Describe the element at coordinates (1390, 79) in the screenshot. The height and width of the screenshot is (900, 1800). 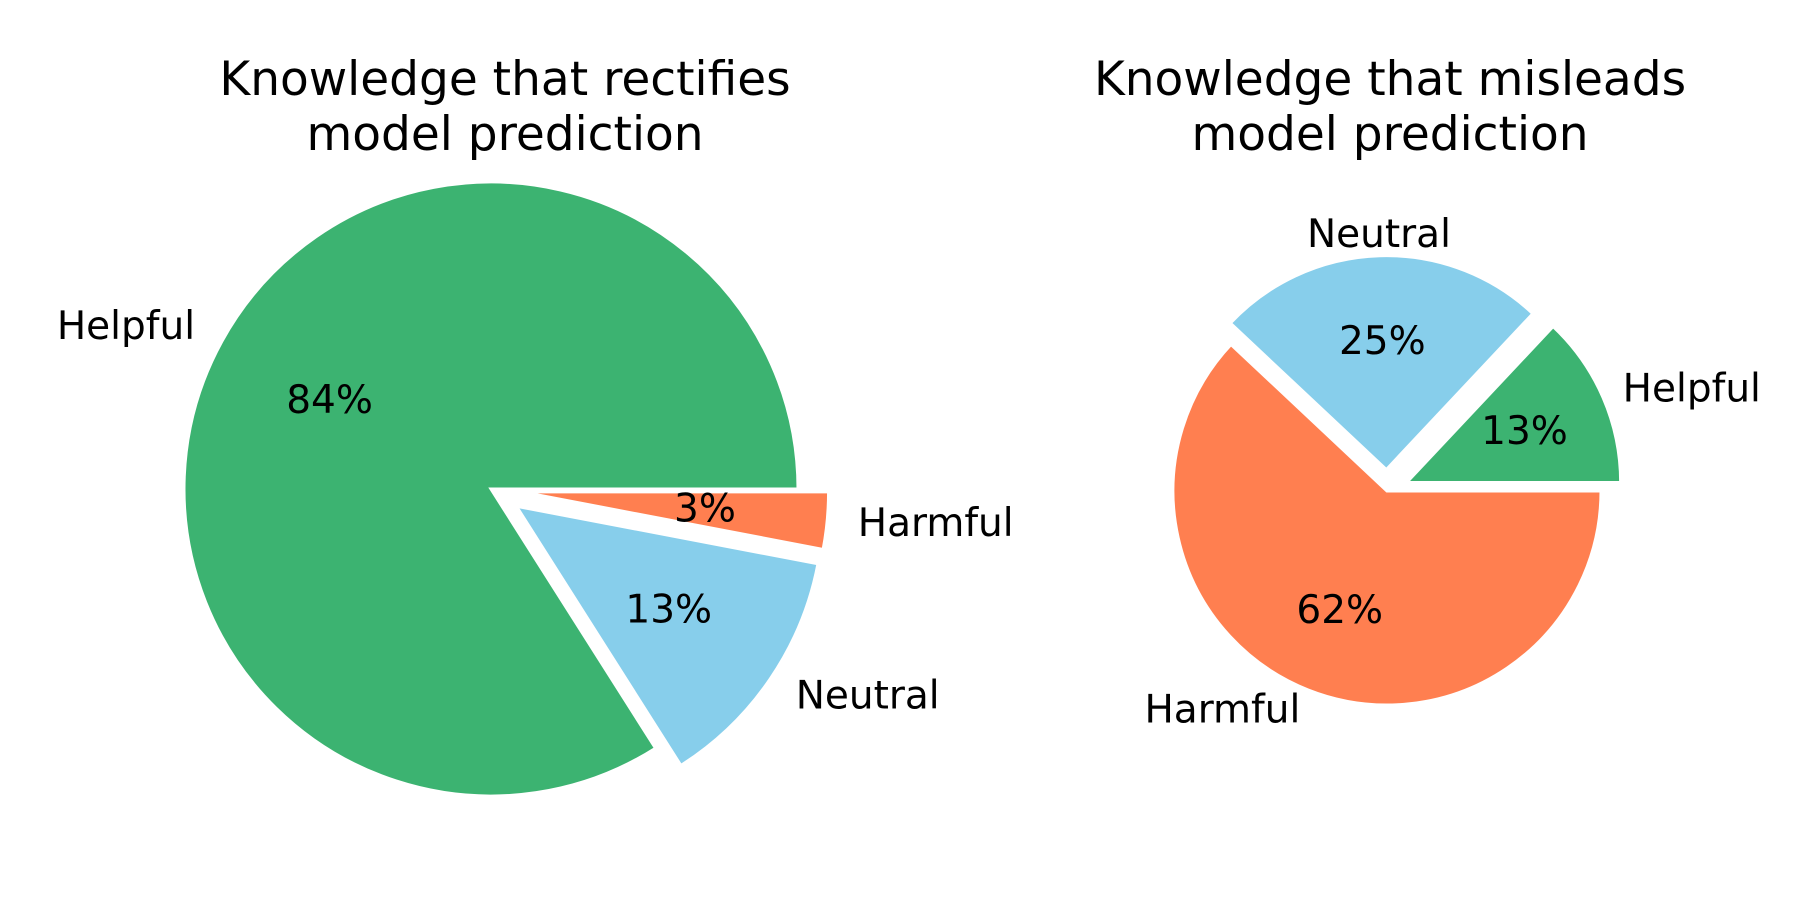
I see `chart-title-line-1: Knowledge that misleads` at that location.